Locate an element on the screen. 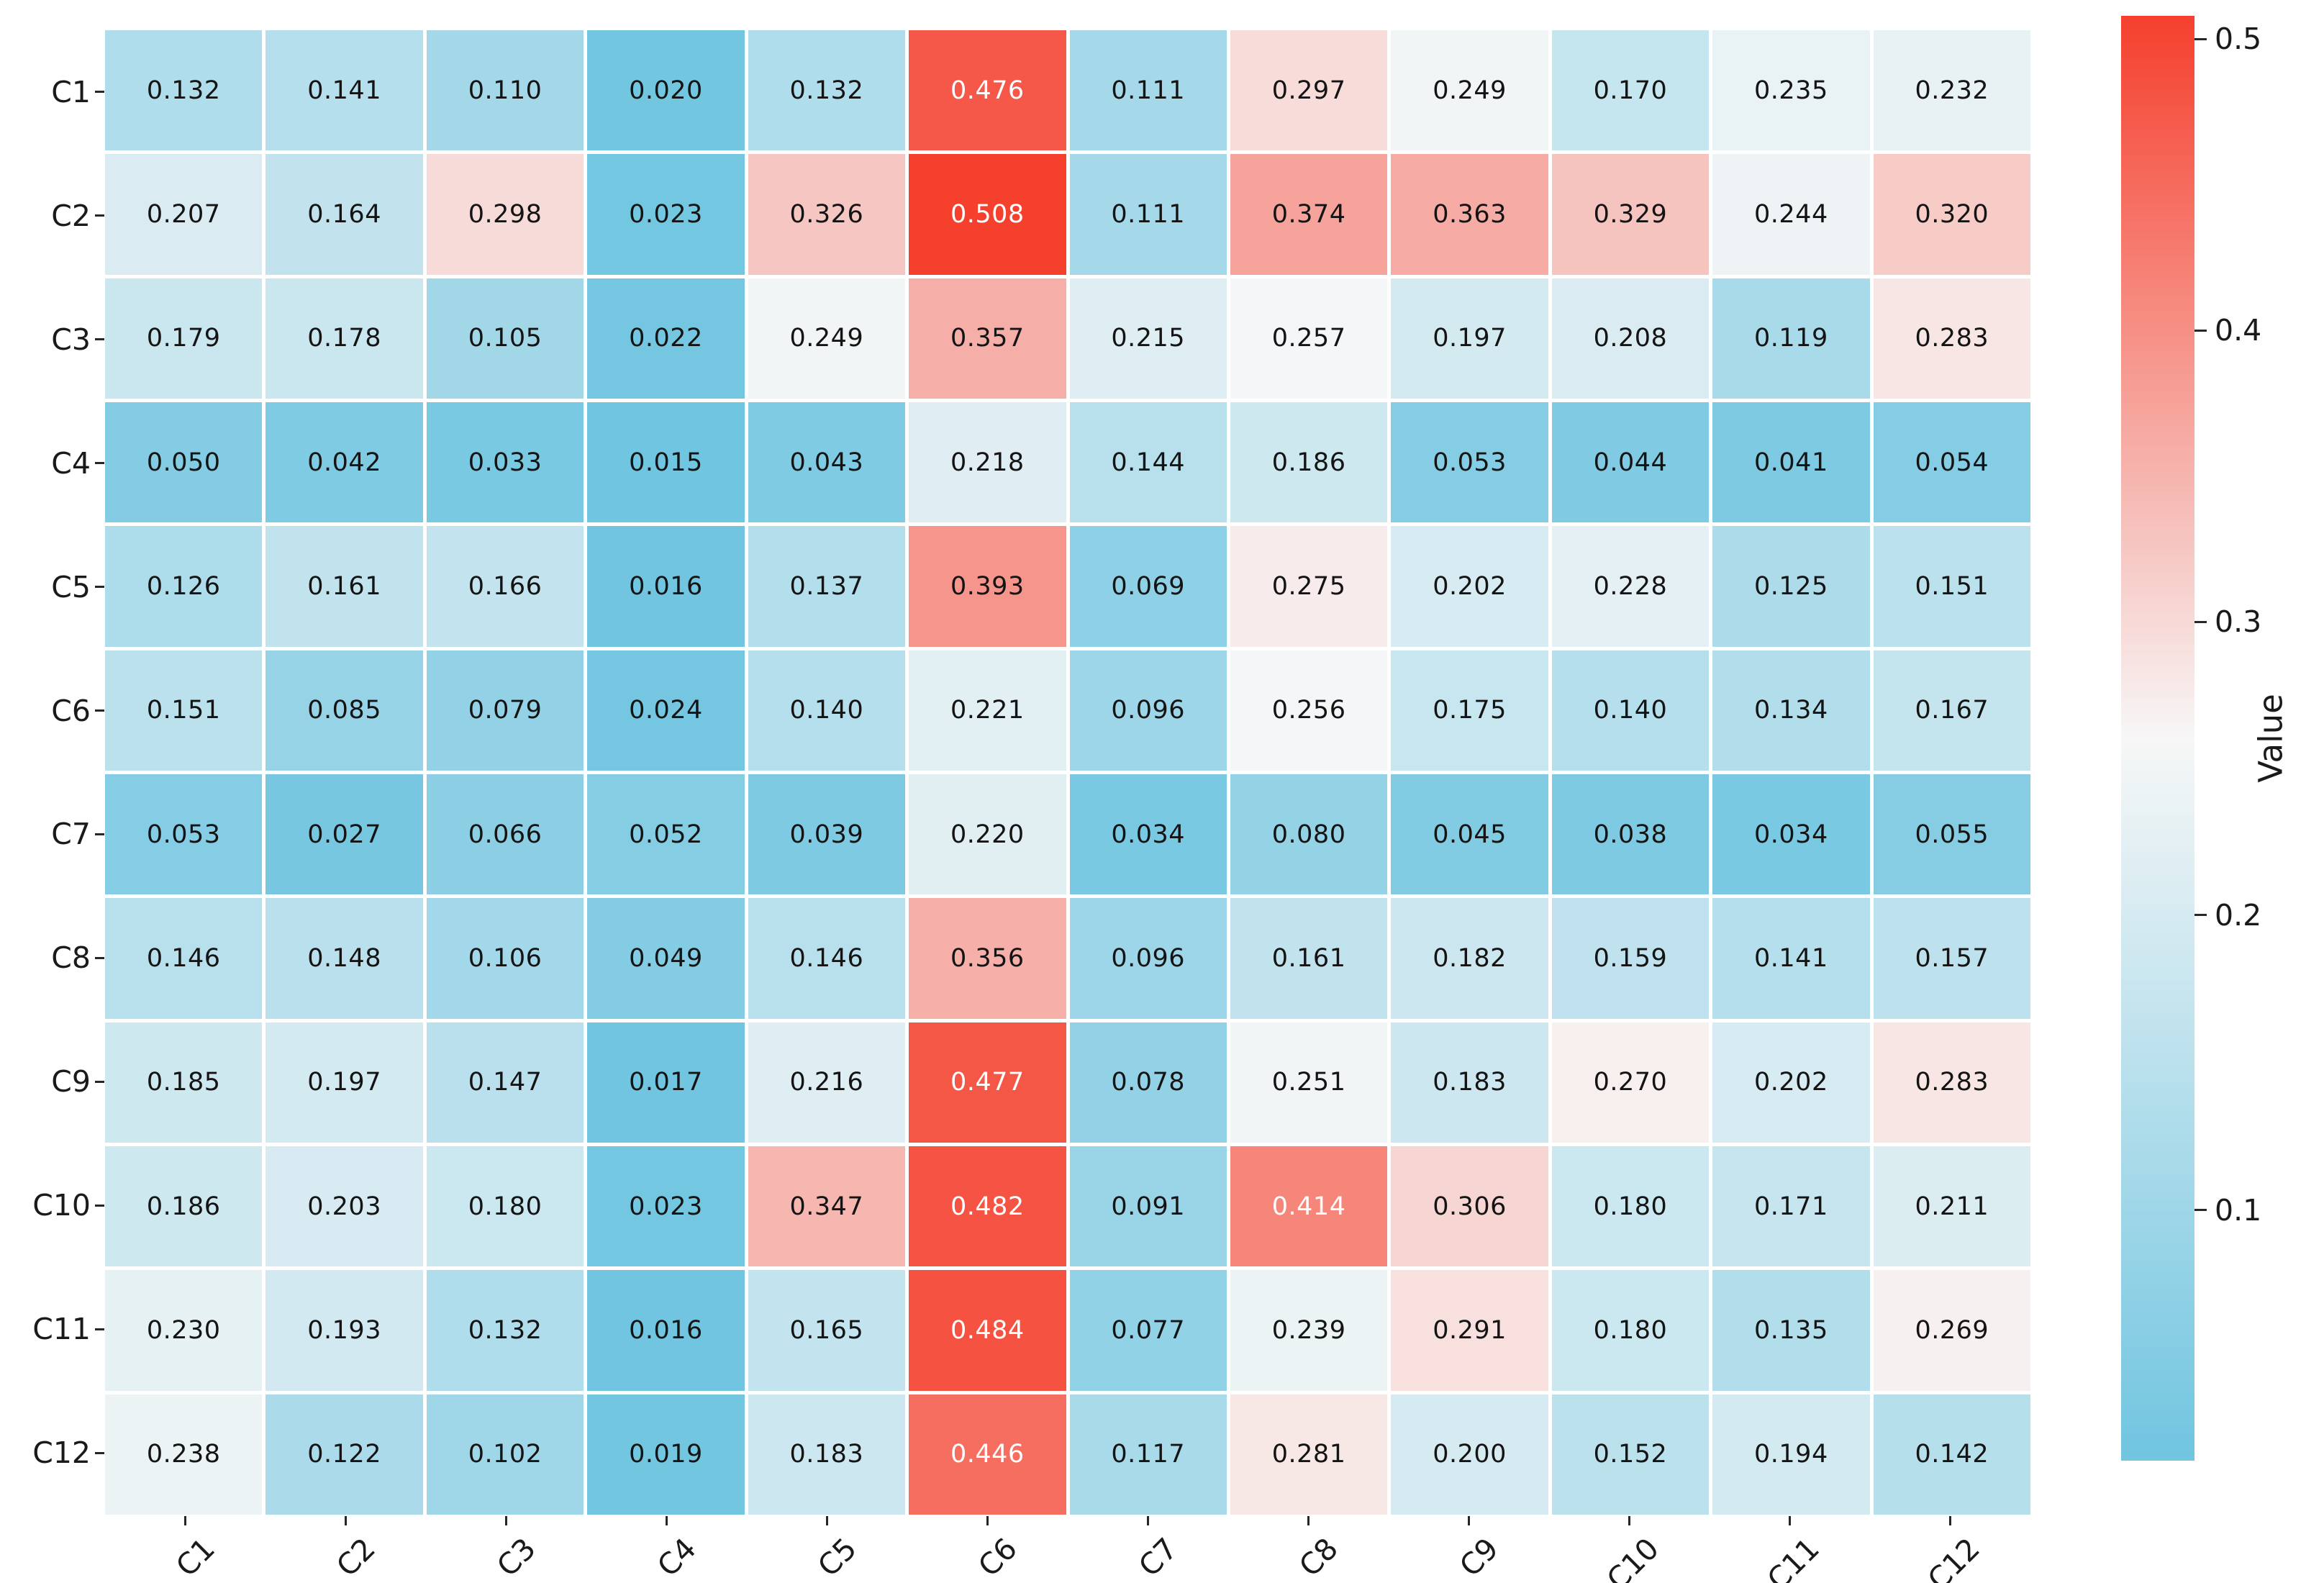 Image resolution: width=2324 pixels, height=1583 pixels. heatmap-cell: 0.147 is located at coordinates (505, 1082).